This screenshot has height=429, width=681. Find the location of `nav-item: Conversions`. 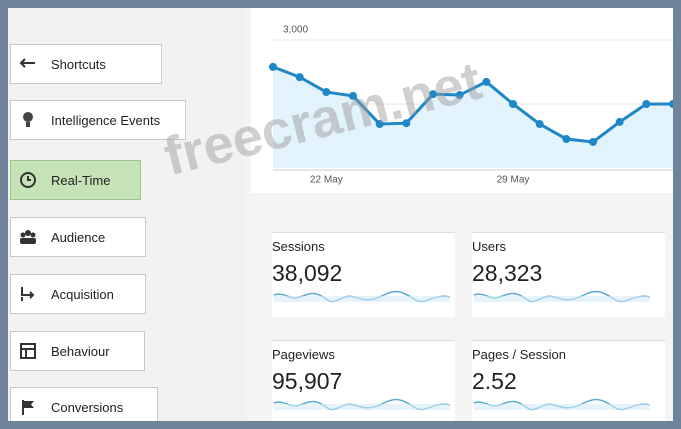

nav-item: Conversions is located at coordinates (84, 404).